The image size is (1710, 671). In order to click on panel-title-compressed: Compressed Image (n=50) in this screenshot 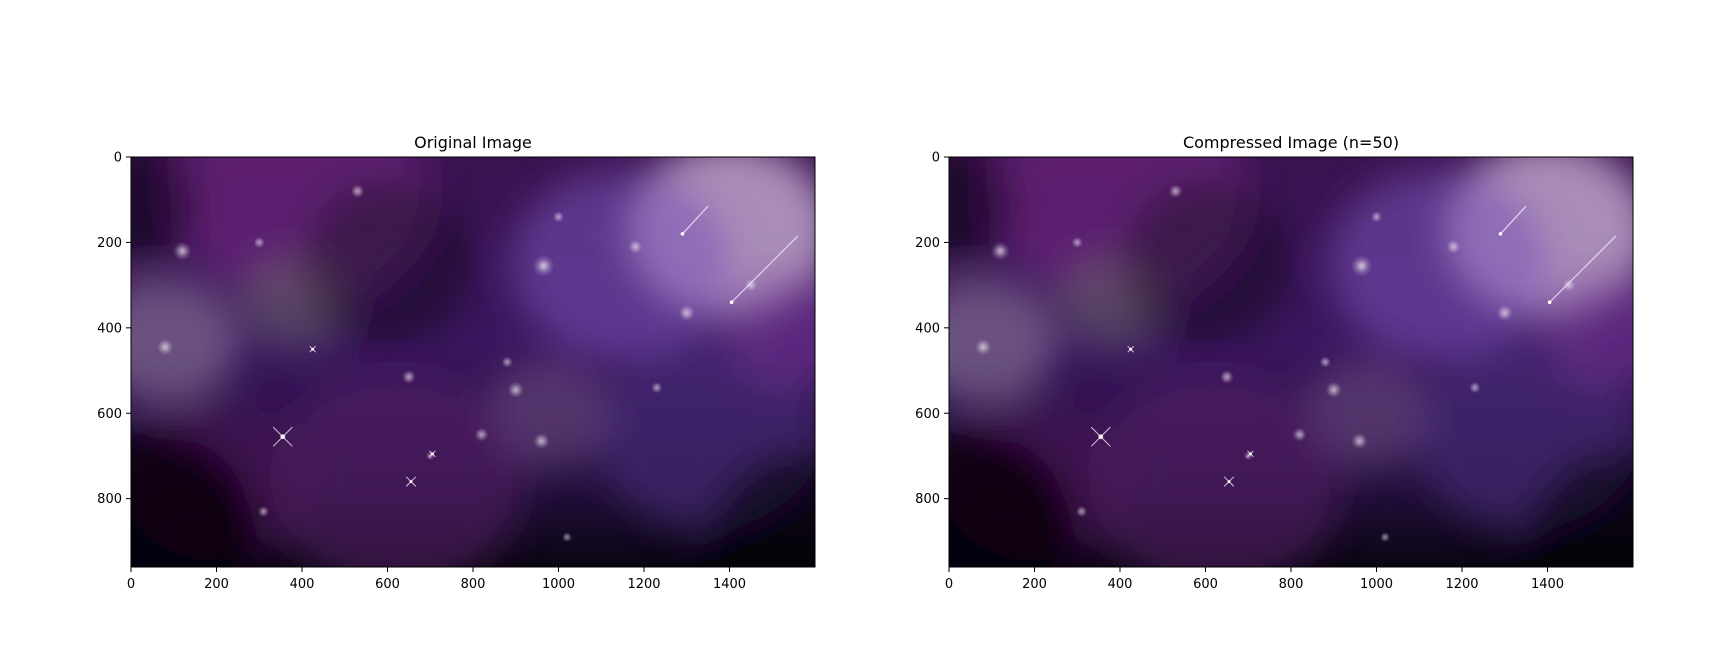, I will do `click(1291, 142)`.